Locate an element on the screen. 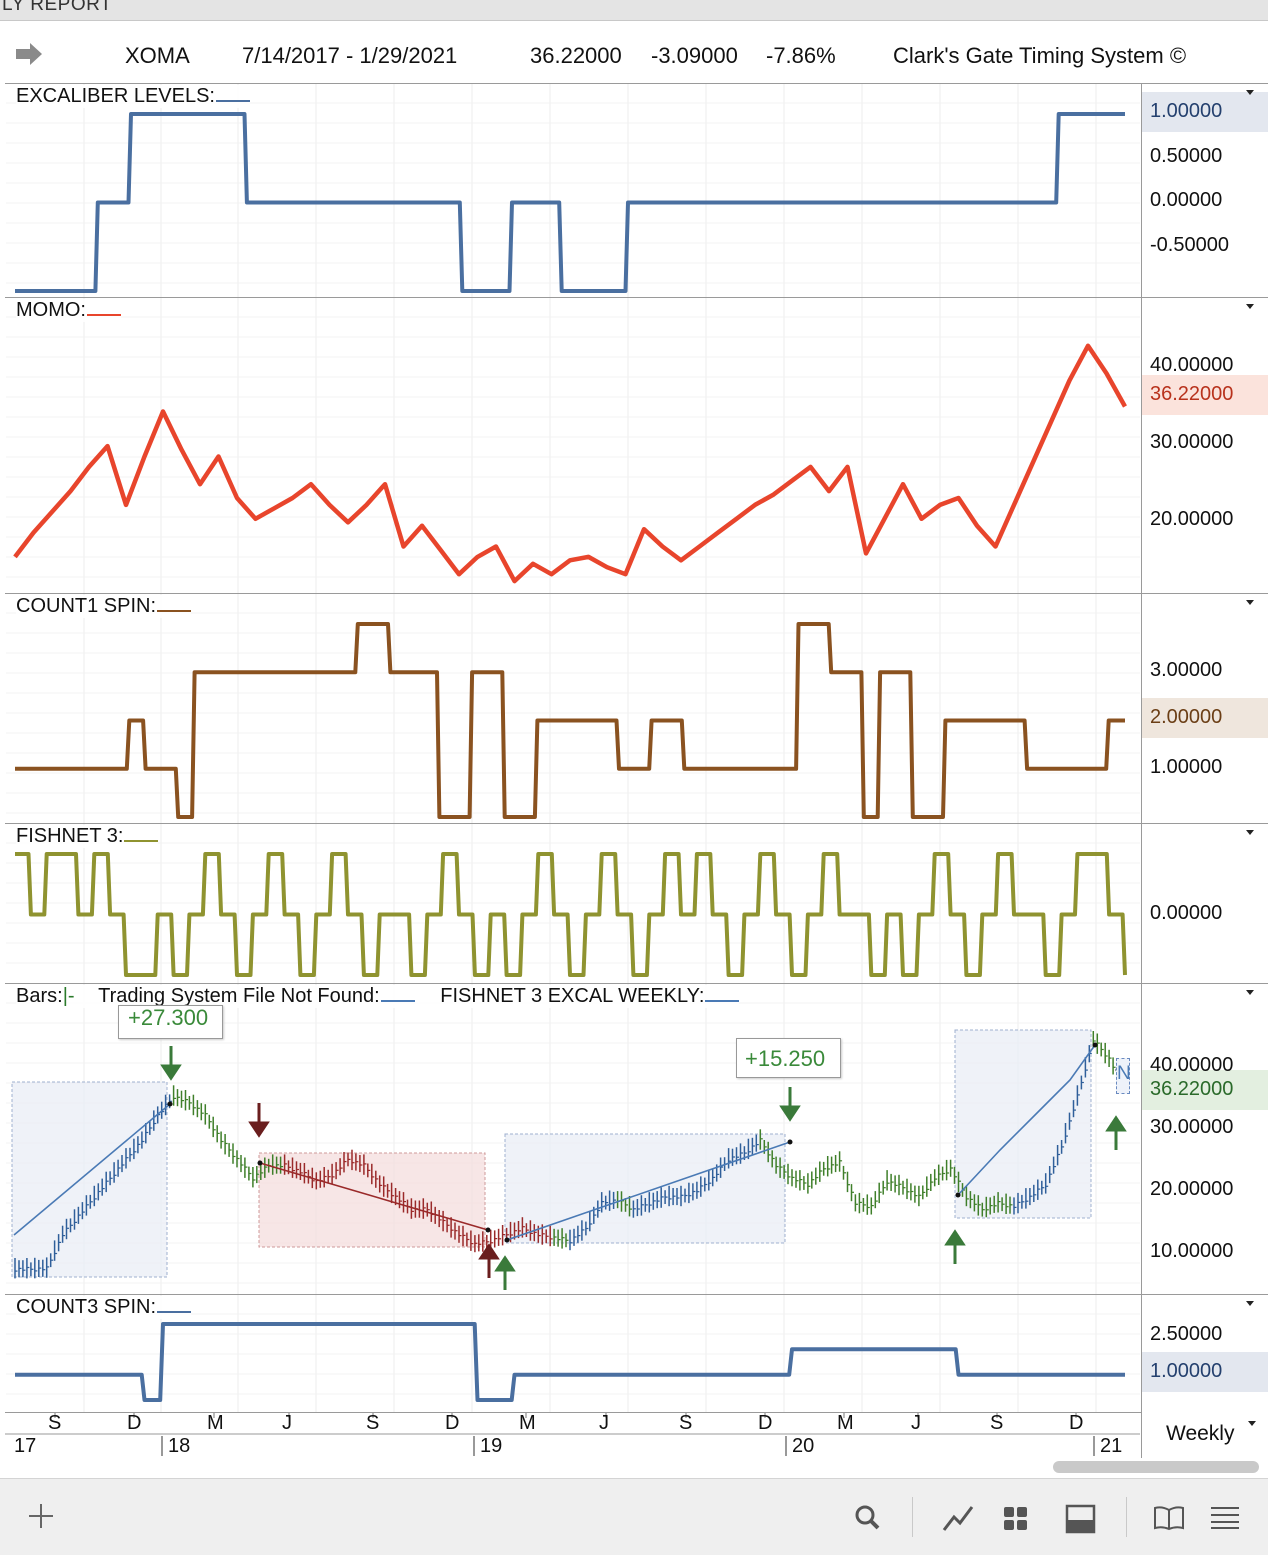 The image size is (1268, 1555). gain-callout-1: +27.300 is located at coordinates (170, 1022).